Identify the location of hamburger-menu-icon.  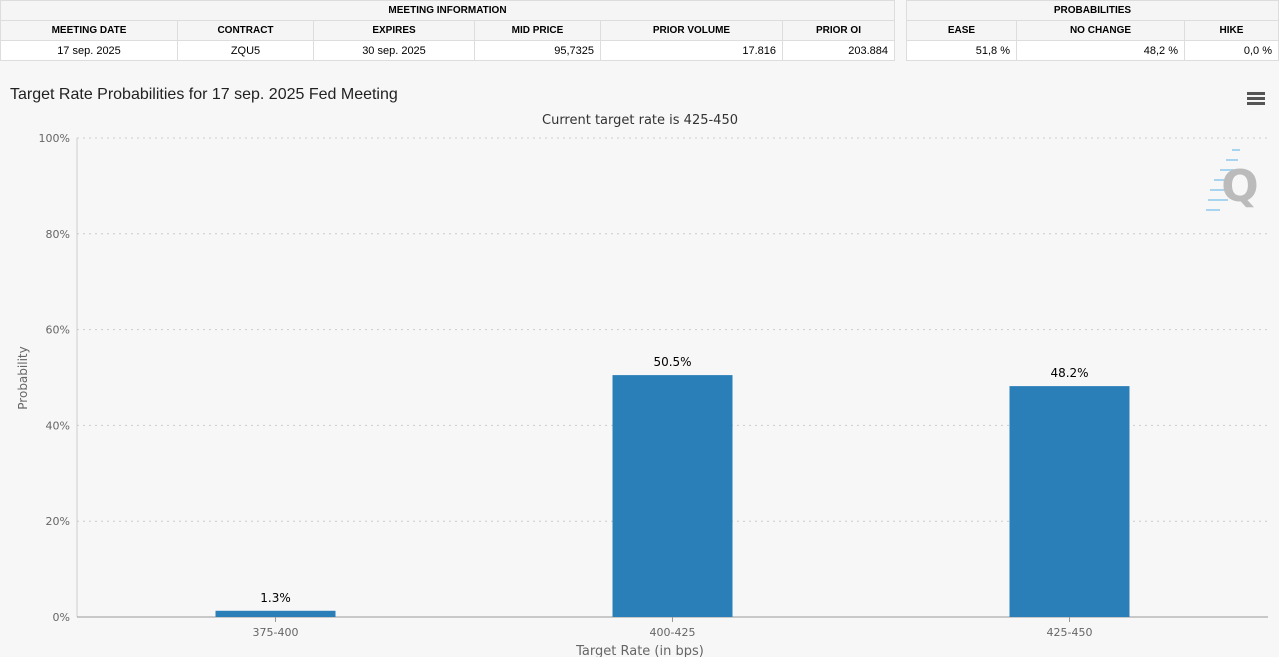
(1256, 99).